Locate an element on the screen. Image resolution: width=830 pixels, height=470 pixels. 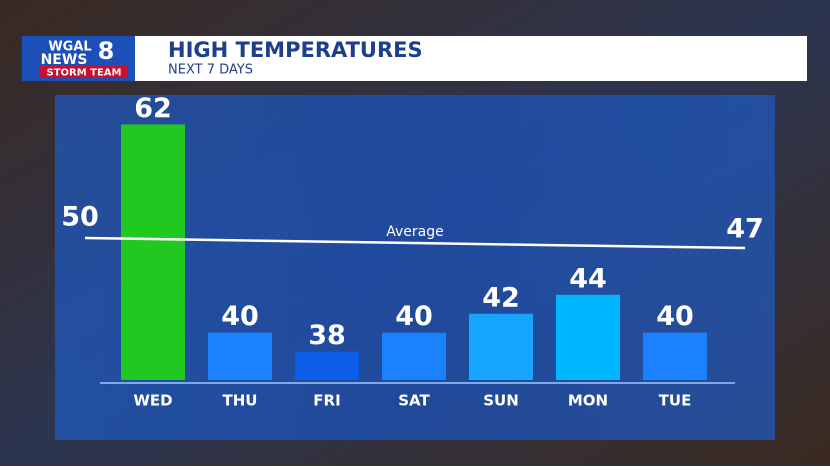
header-band is located at coordinates (471, 58).